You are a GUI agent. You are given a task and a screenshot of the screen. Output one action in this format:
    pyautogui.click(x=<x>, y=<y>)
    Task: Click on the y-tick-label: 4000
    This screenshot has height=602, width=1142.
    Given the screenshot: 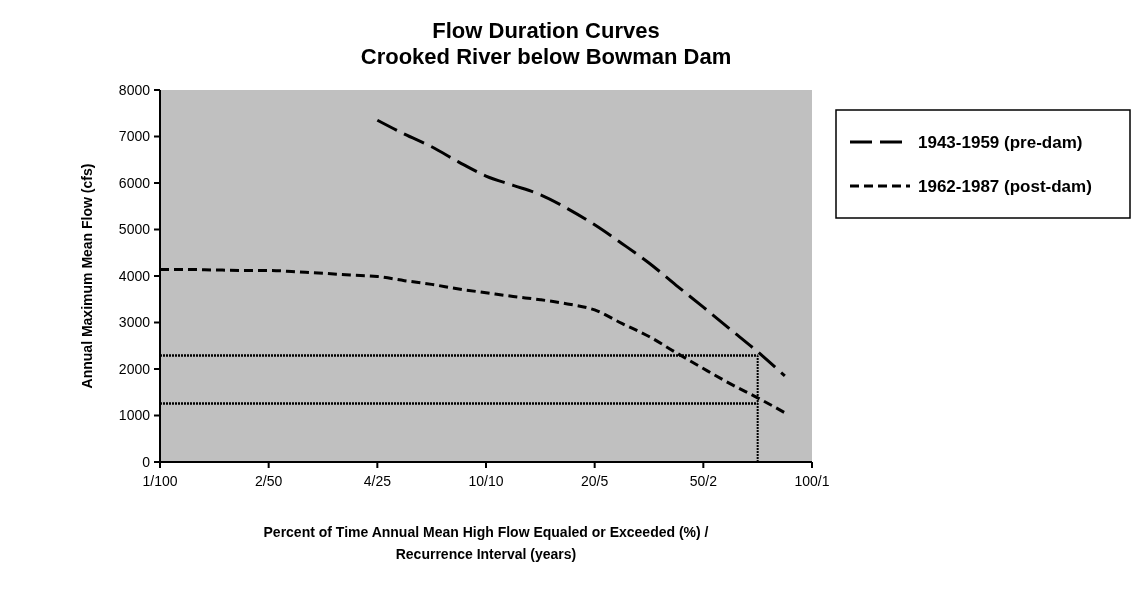 What is the action you would take?
    pyautogui.click(x=134, y=275)
    